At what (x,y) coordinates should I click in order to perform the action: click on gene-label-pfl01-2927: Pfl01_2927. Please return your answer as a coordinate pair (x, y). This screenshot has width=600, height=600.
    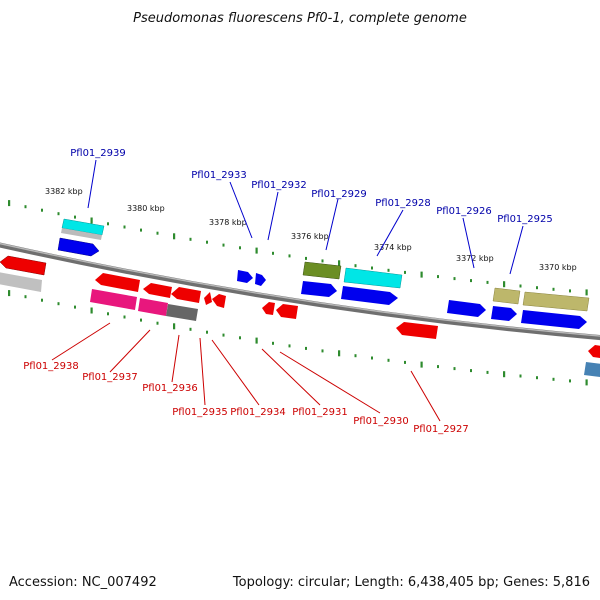
    Looking at the image, I should click on (441, 429).